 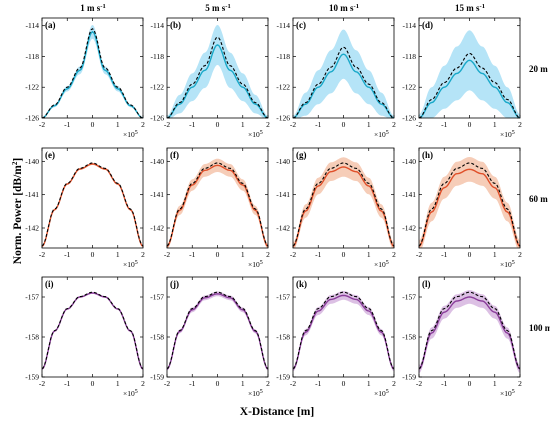 What do you see at coordinates (277, 412) in the screenshot?
I see `x-axis-title: X-Distance [m]` at bounding box center [277, 412].